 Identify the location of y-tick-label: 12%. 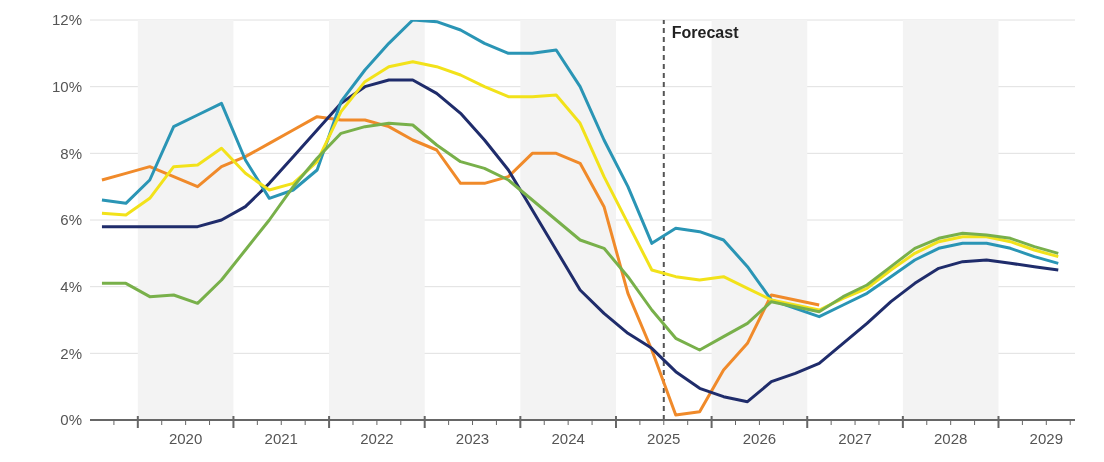
(66, 20).